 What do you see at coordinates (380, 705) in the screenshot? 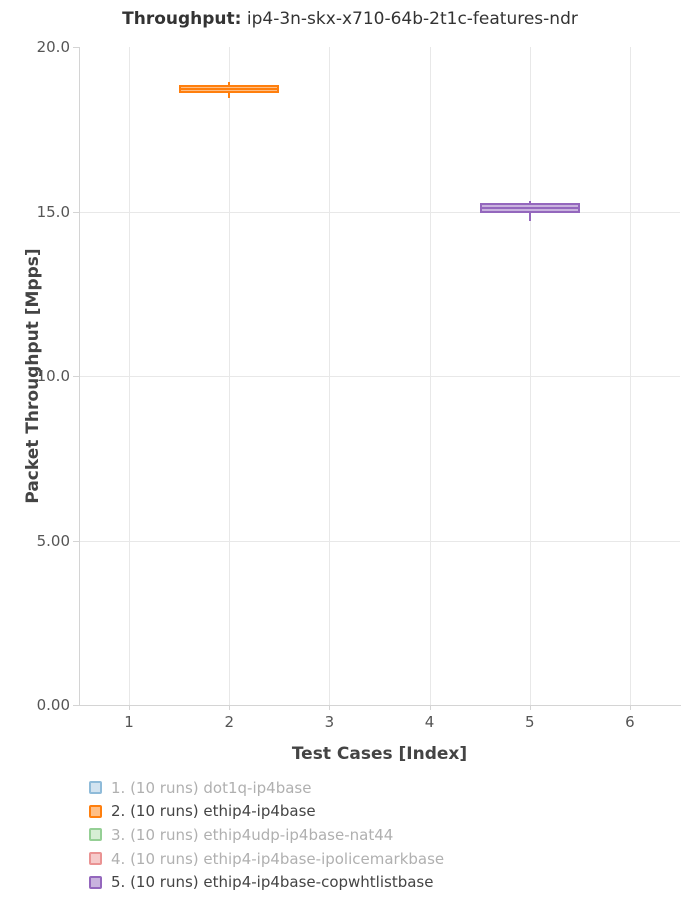
I see `x-axis-line` at bounding box center [380, 705].